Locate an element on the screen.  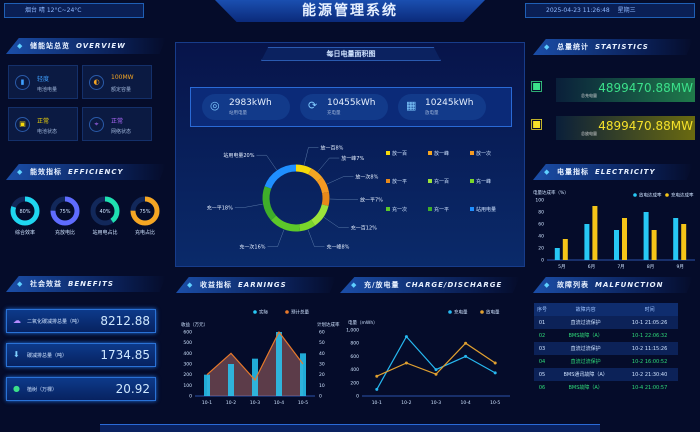
page-title: 能源管理系统 is located at coordinates (350, 11).